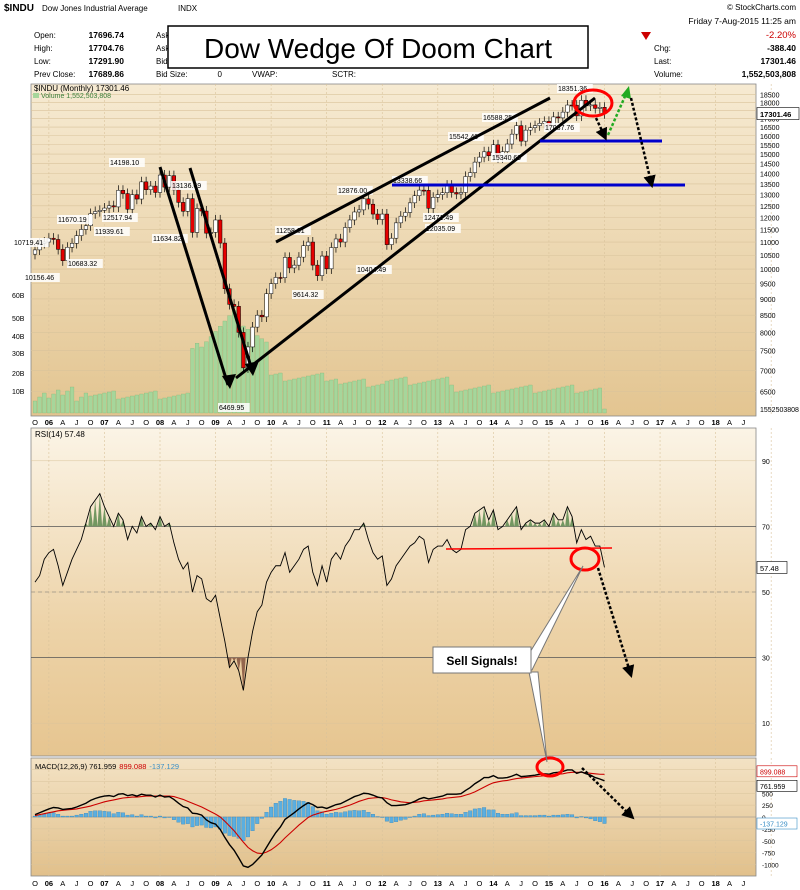 The width and height of the screenshot is (800, 890). I want to click on volume-last-label: 1552503808, so click(779, 410).